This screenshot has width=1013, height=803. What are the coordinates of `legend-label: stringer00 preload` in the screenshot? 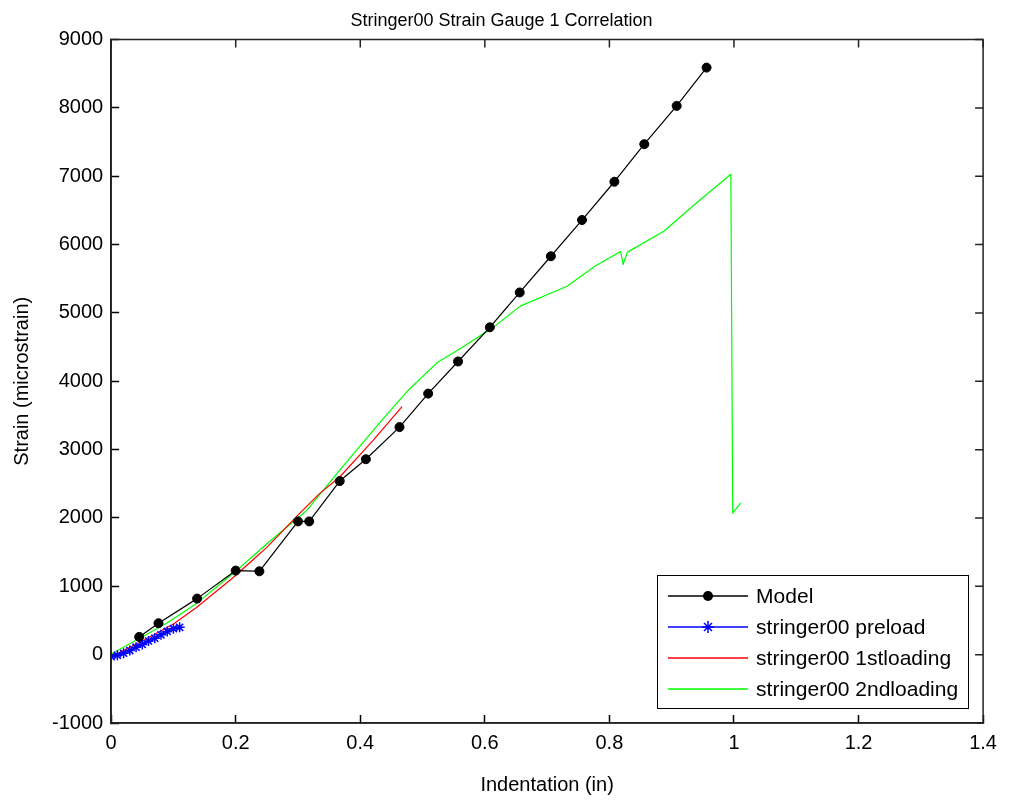 It's located at (841, 626).